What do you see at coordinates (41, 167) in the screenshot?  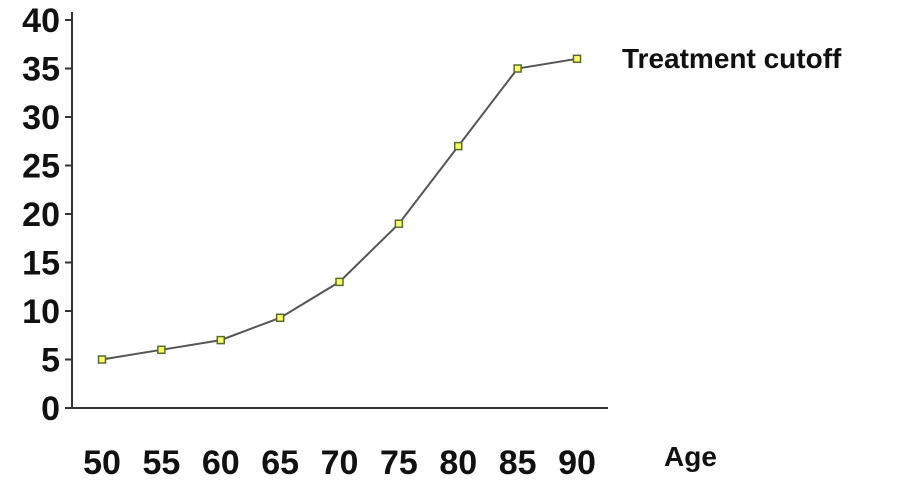 I see `y-tick-label: 25` at bounding box center [41, 167].